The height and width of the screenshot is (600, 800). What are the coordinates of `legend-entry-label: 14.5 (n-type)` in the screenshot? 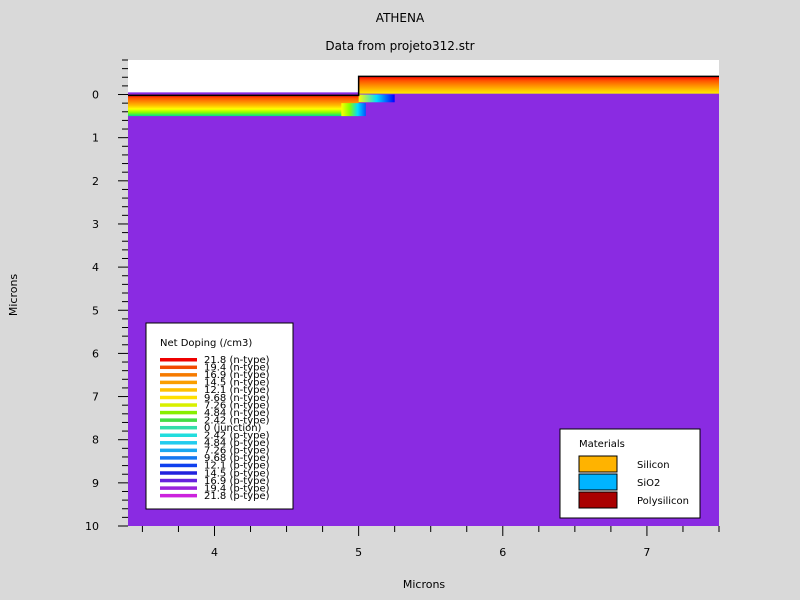 It's located at (237, 383).